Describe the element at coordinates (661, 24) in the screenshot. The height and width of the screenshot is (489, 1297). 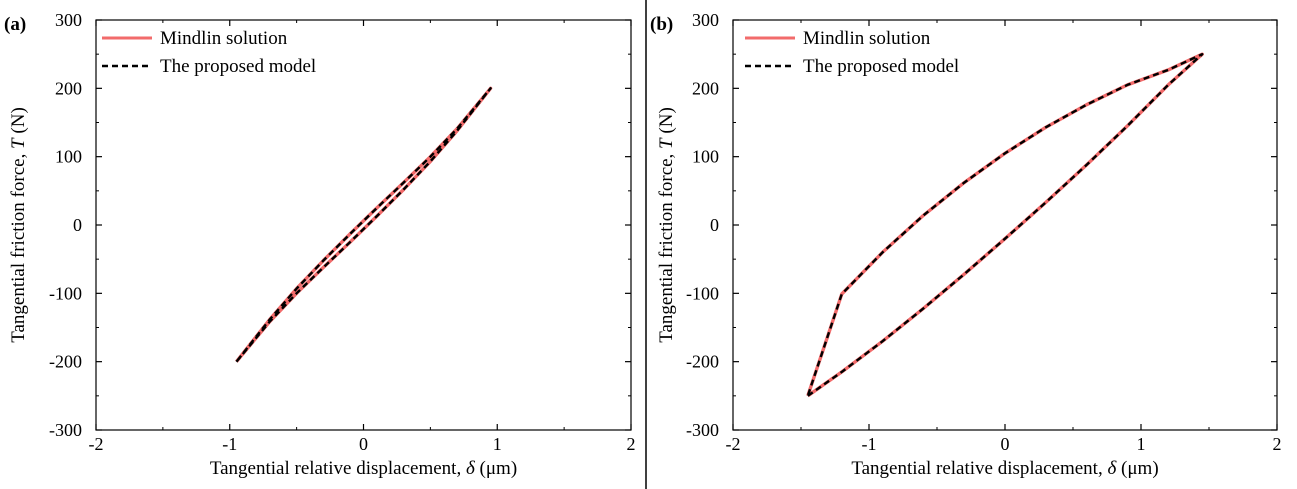
I see `panel-tag: (b)` at that location.